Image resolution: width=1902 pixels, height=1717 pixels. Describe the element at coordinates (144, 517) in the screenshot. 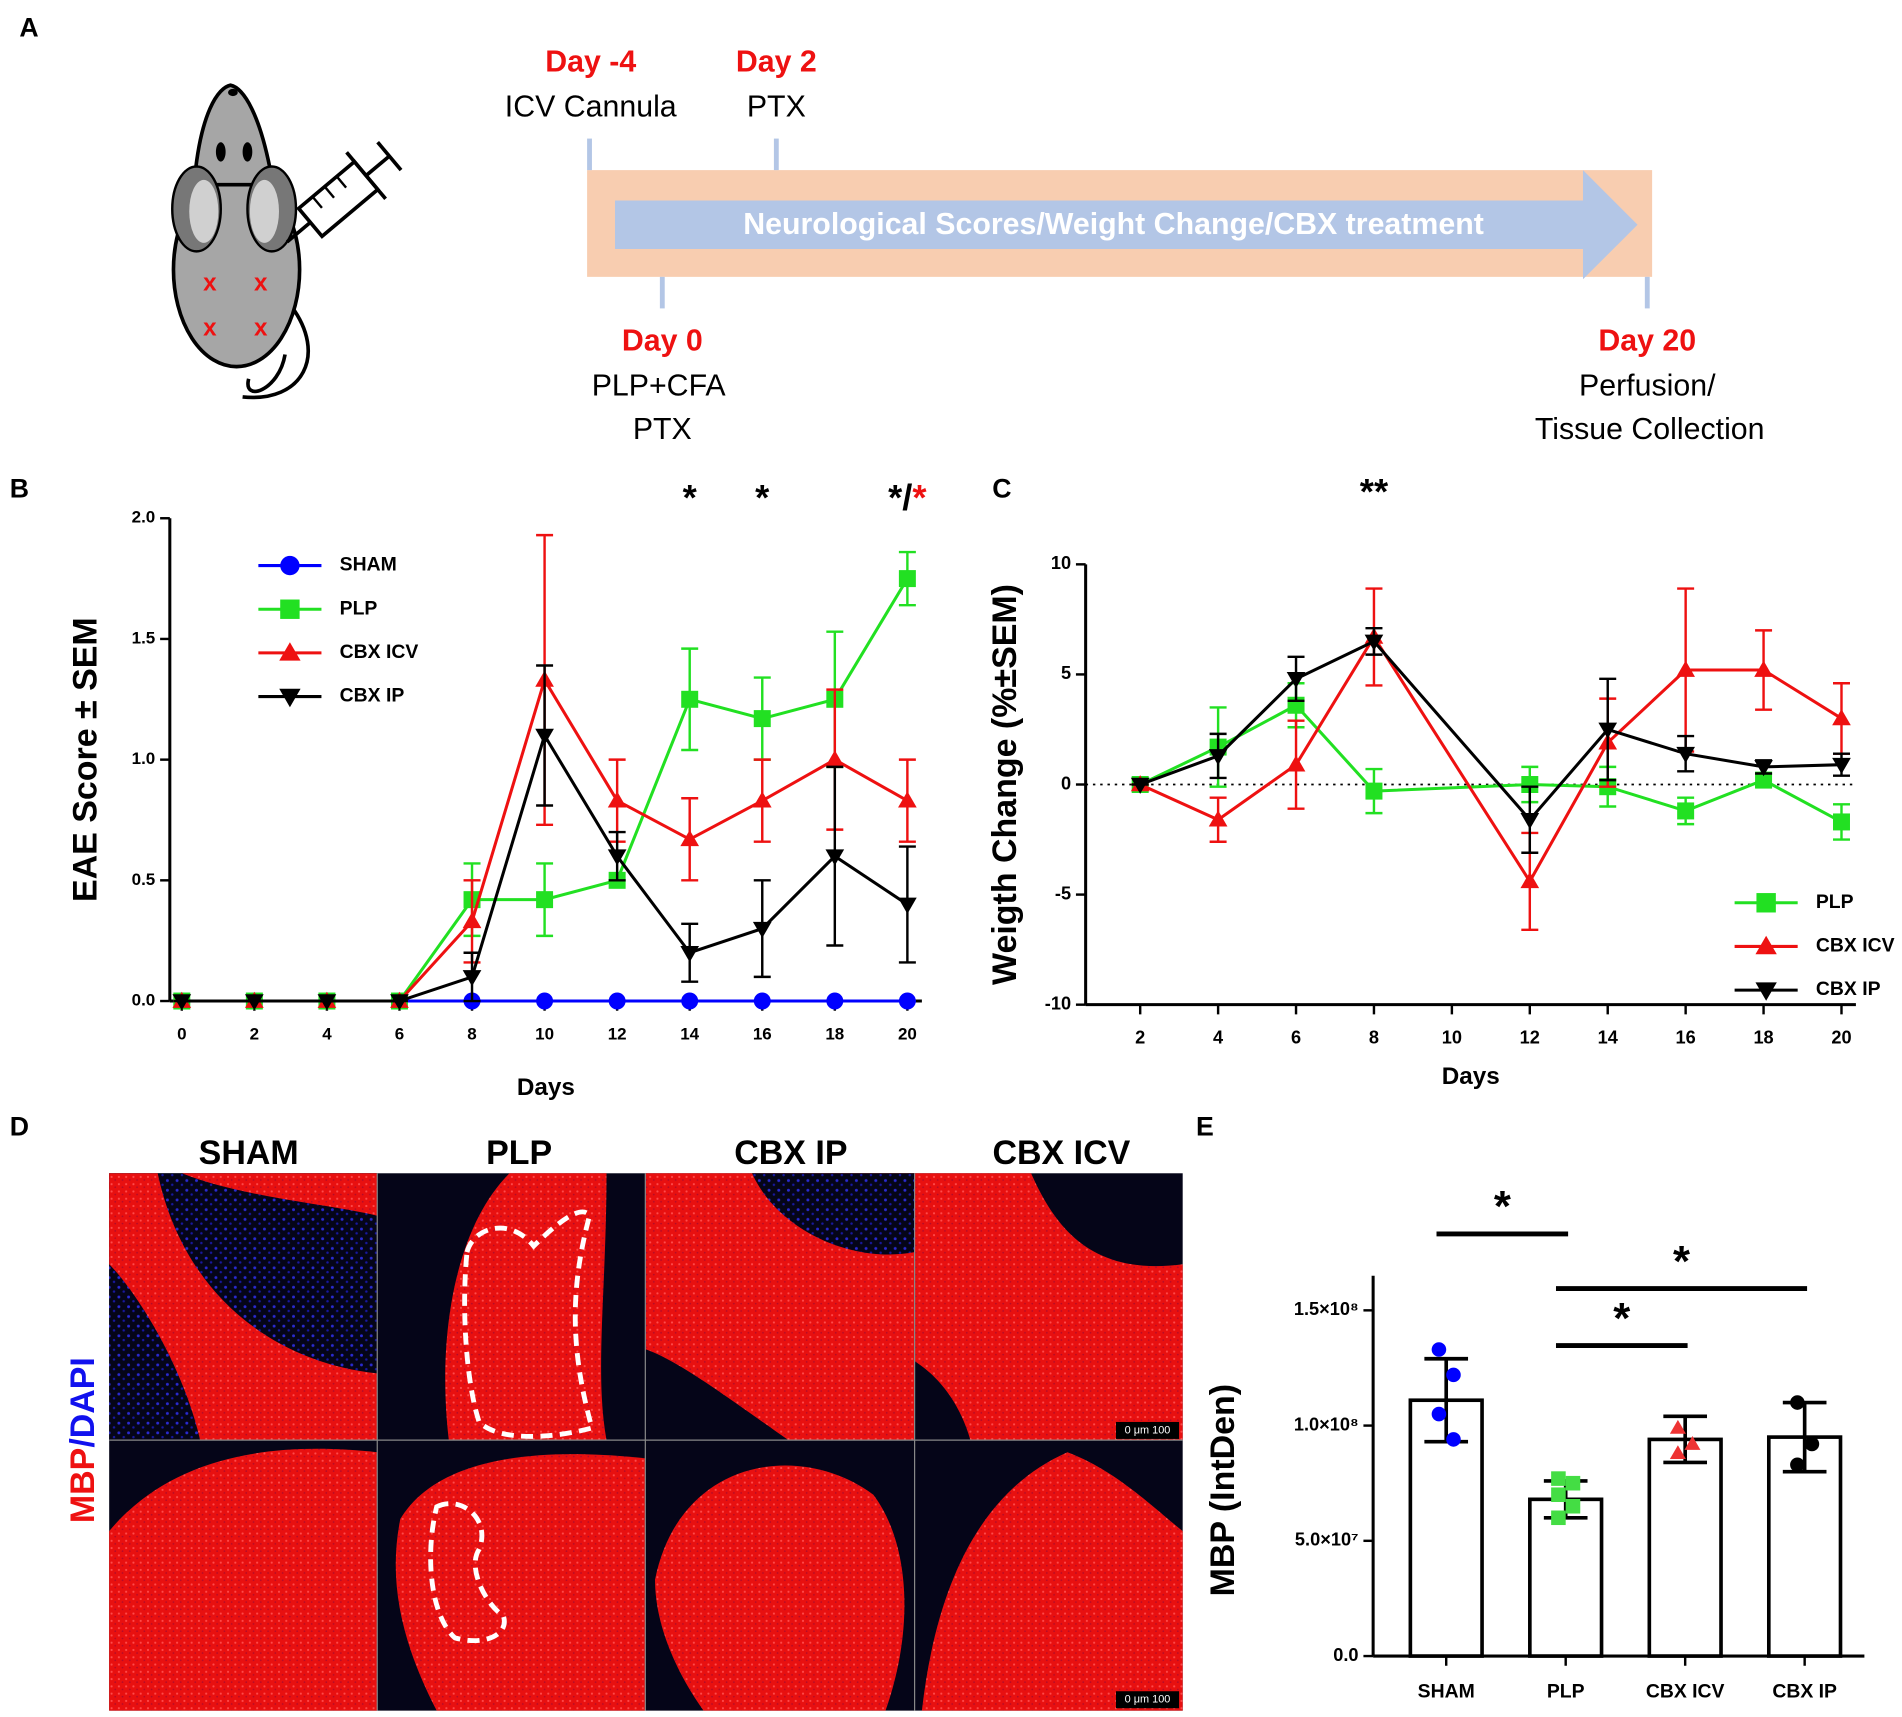

I see `y-tick-label: 2.0` at that location.